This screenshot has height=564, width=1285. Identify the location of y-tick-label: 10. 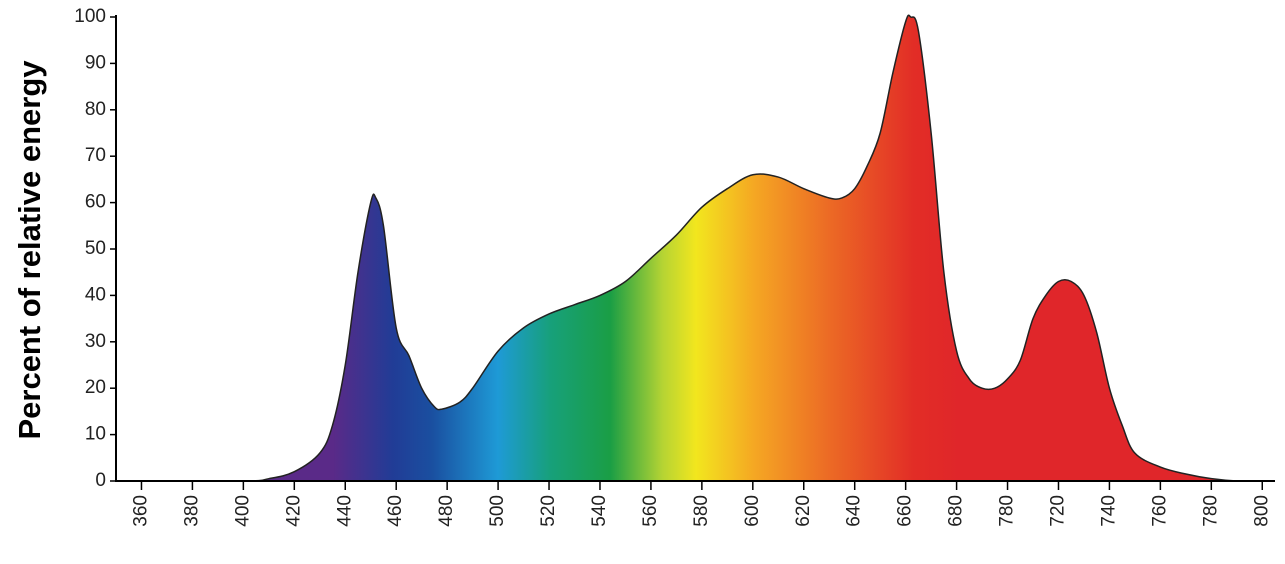
(95, 434).